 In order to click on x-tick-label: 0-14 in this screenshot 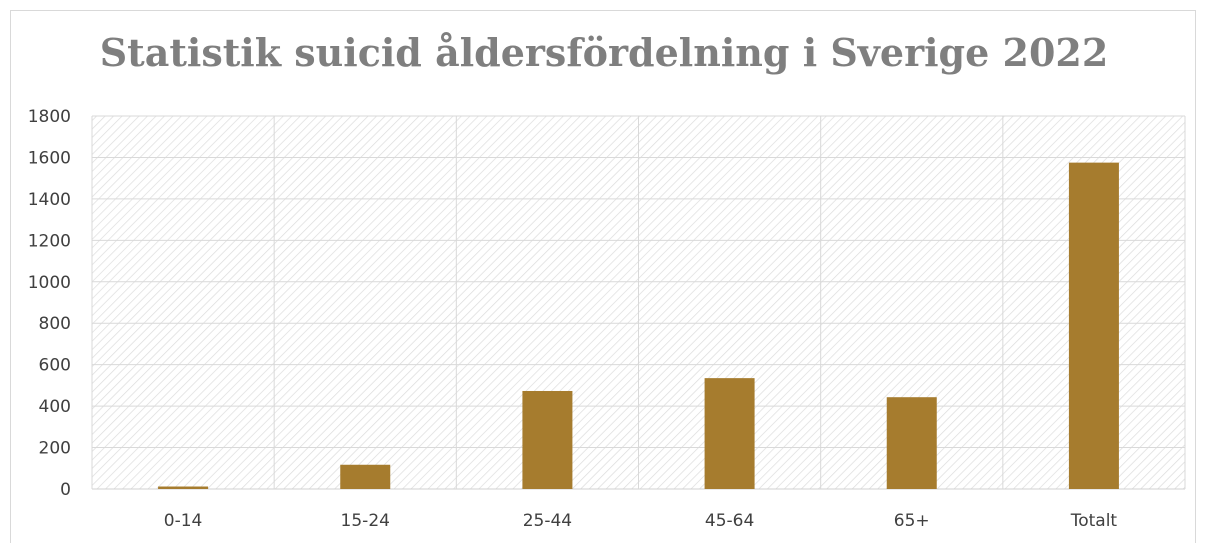, I will do `click(183, 521)`.